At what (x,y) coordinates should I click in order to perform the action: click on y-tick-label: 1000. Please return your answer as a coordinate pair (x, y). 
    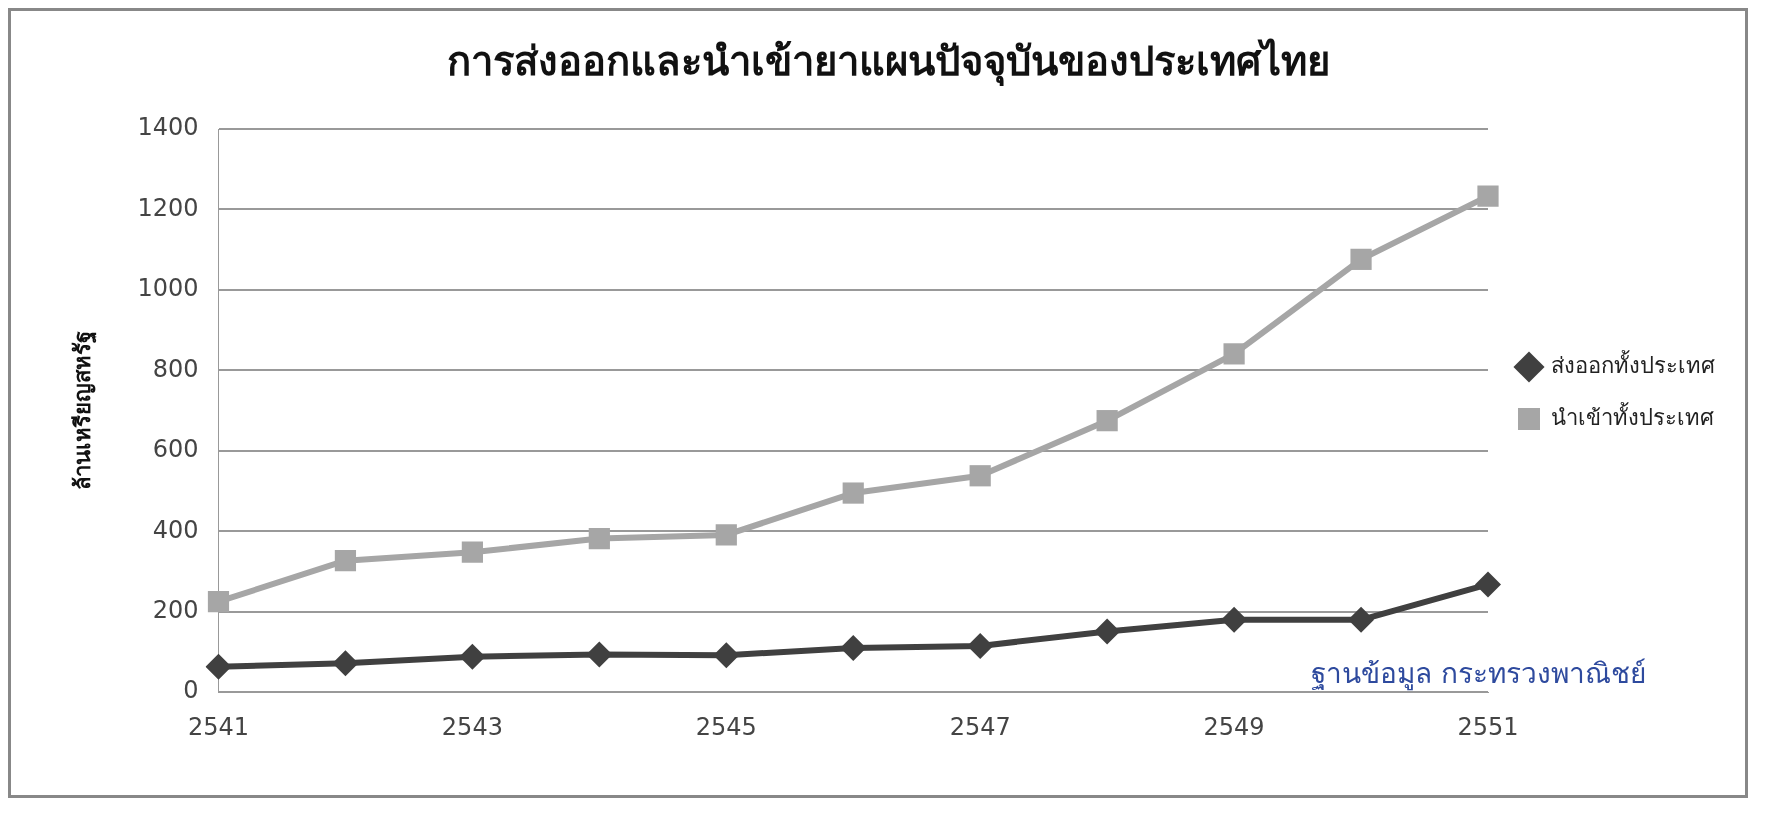
    Looking at the image, I should click on (168, 288).